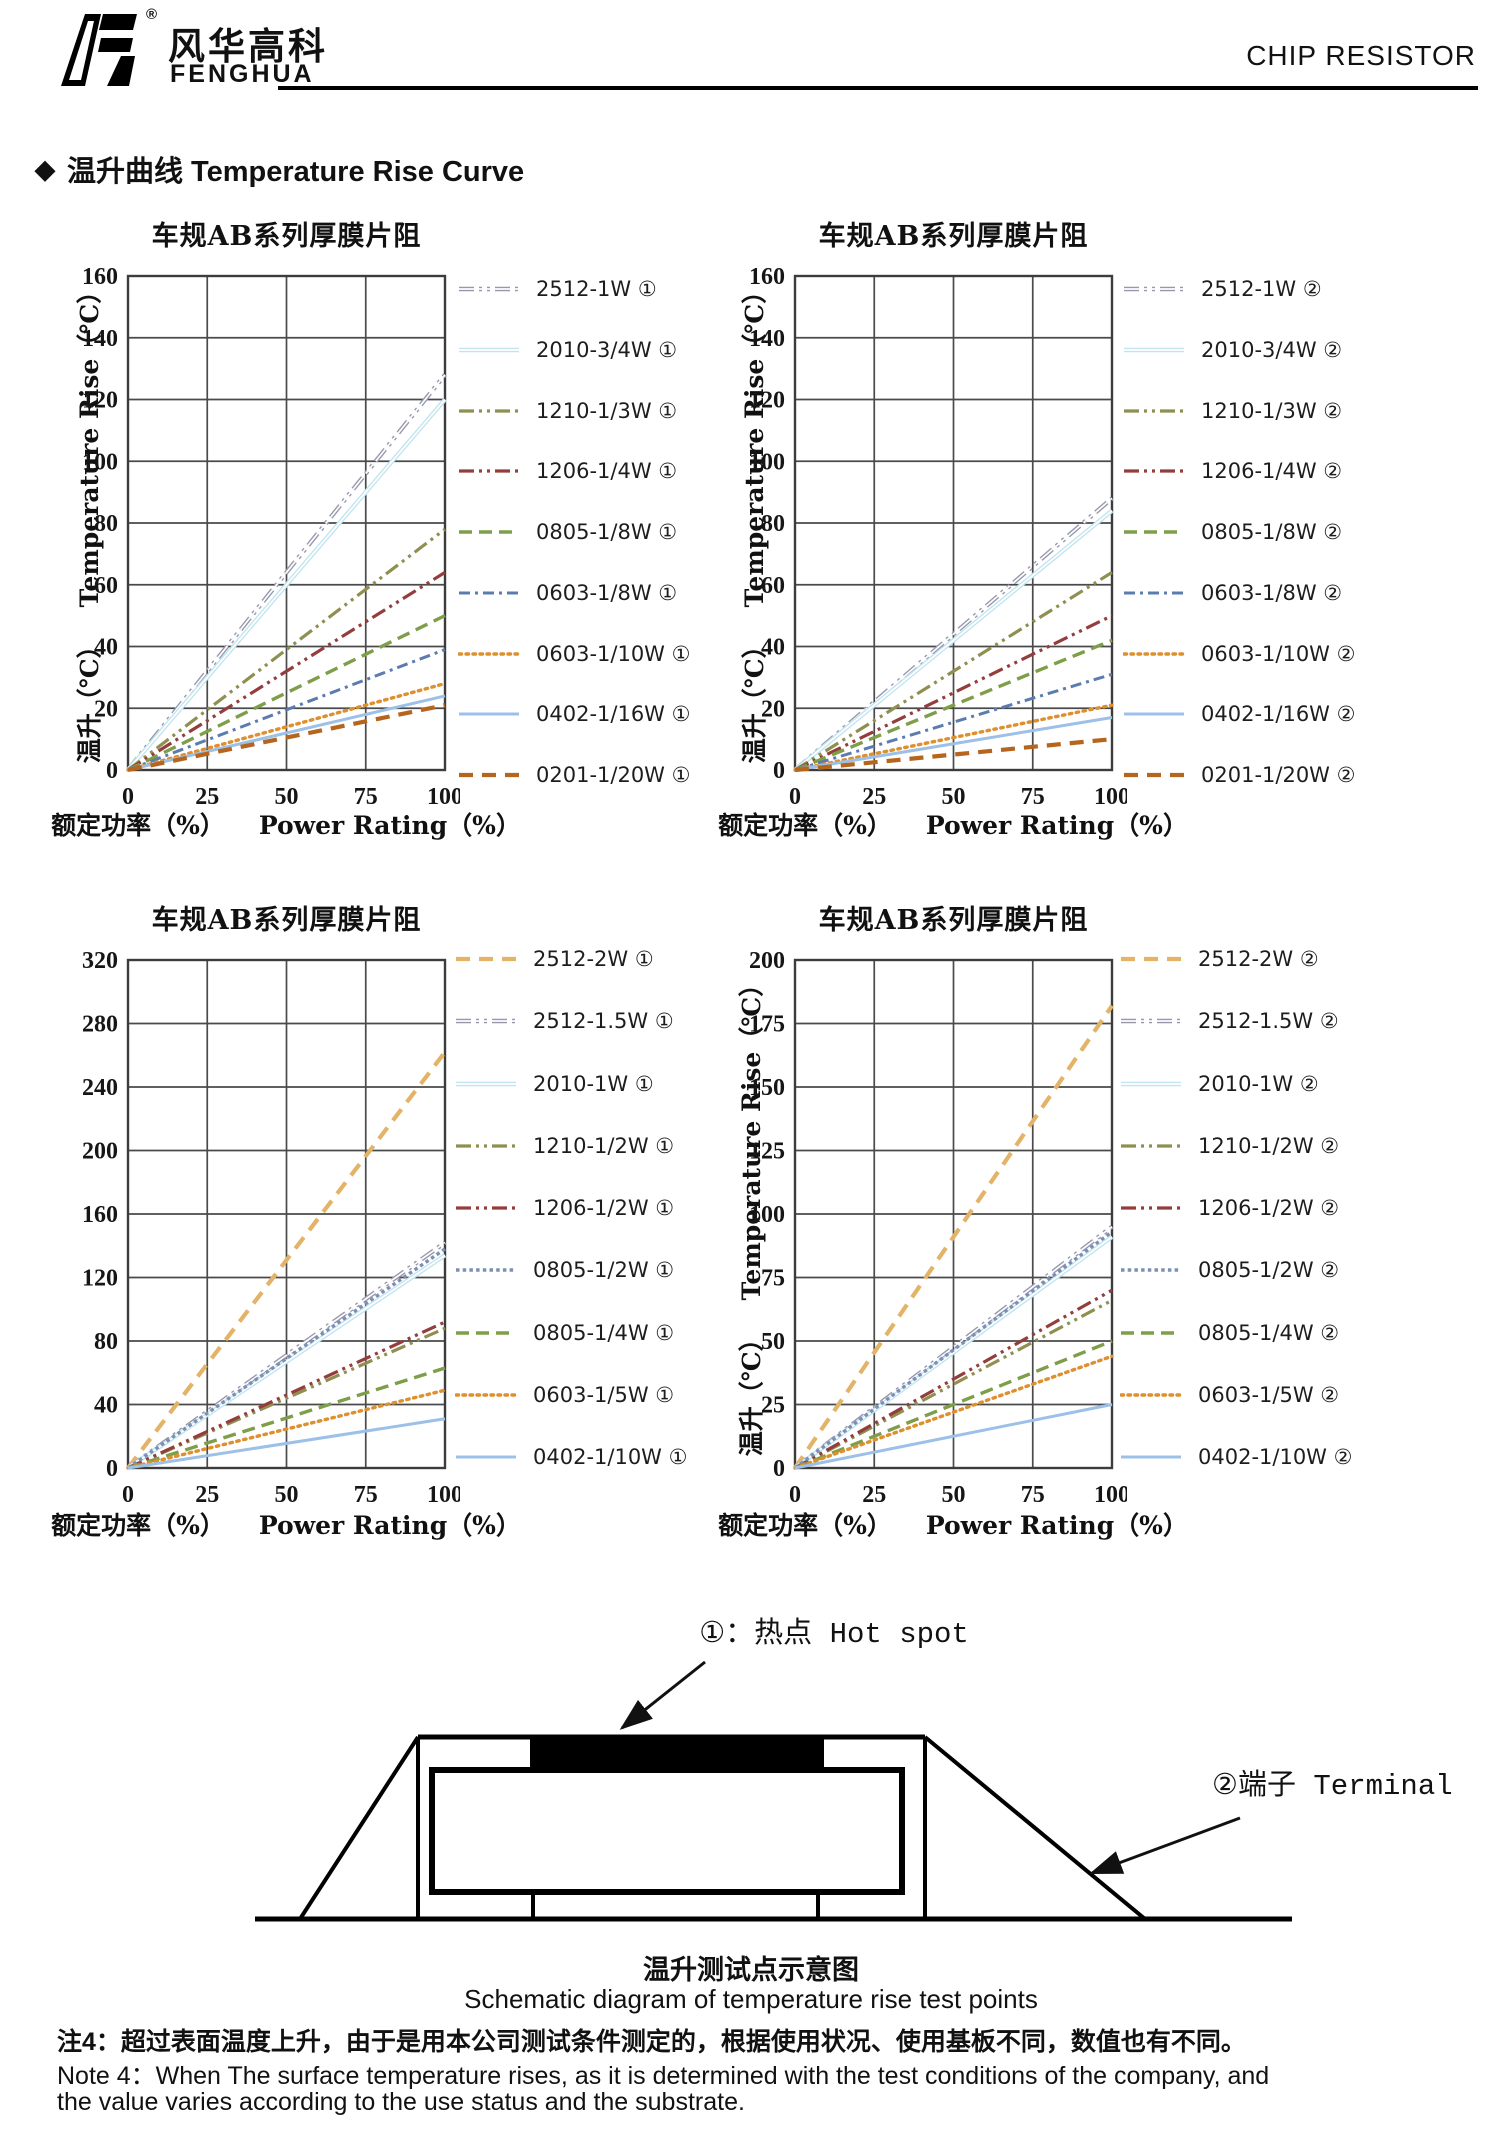 Image resolution: width=1502 pixels, height=2133 pixels. I want to click on y-tick-label: 160, so click(100, 279).